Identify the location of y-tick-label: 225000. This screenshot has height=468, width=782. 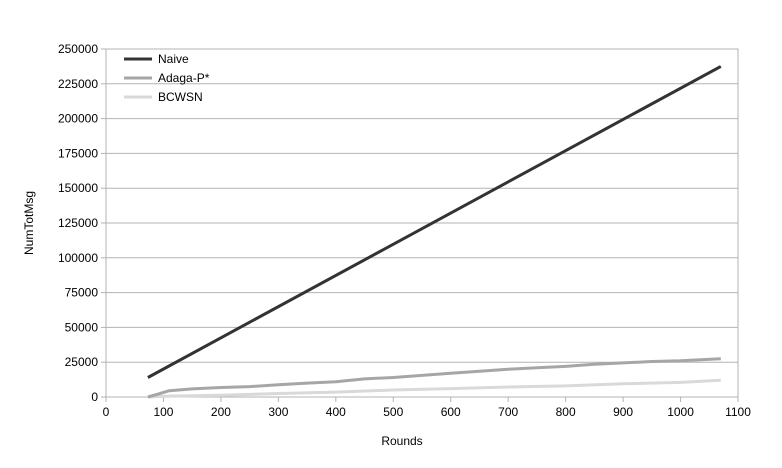
(78, 84).